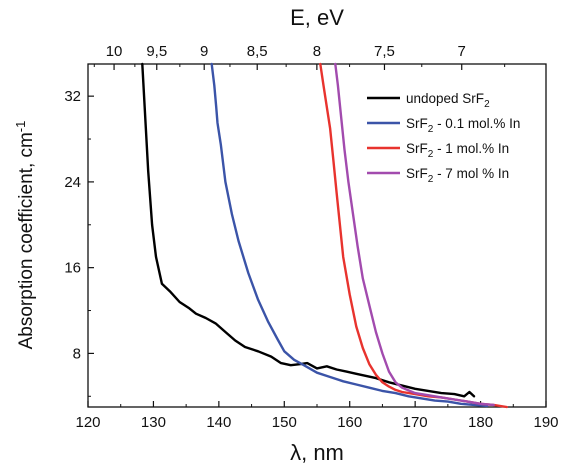 The image size is (566, 466). I want to click on y-axis-title: Absorption coefficient, cm-1, so click(25, 235).